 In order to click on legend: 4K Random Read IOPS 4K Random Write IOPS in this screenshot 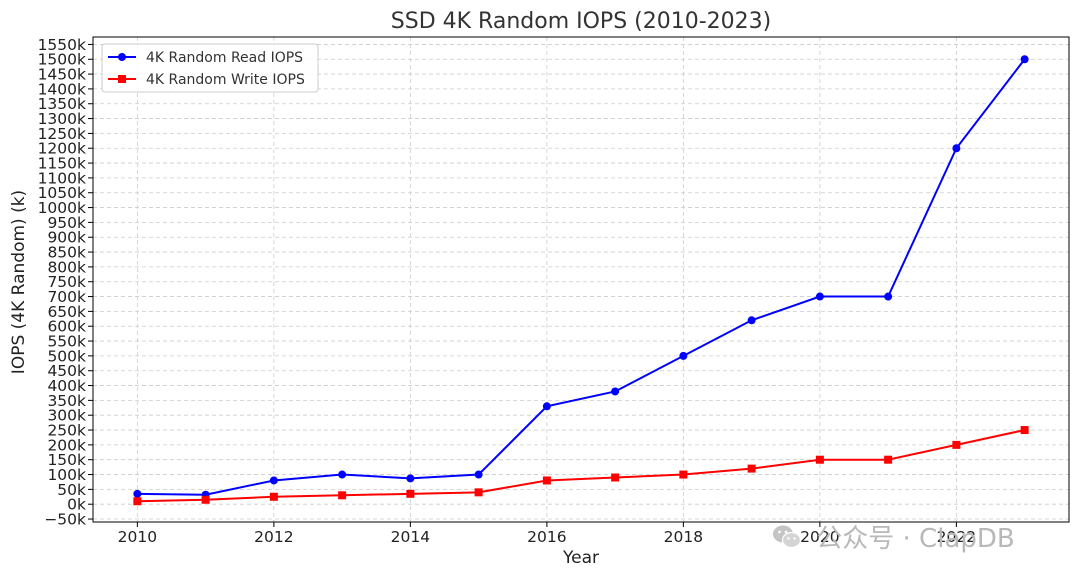, I will do `click(210, 68)`.